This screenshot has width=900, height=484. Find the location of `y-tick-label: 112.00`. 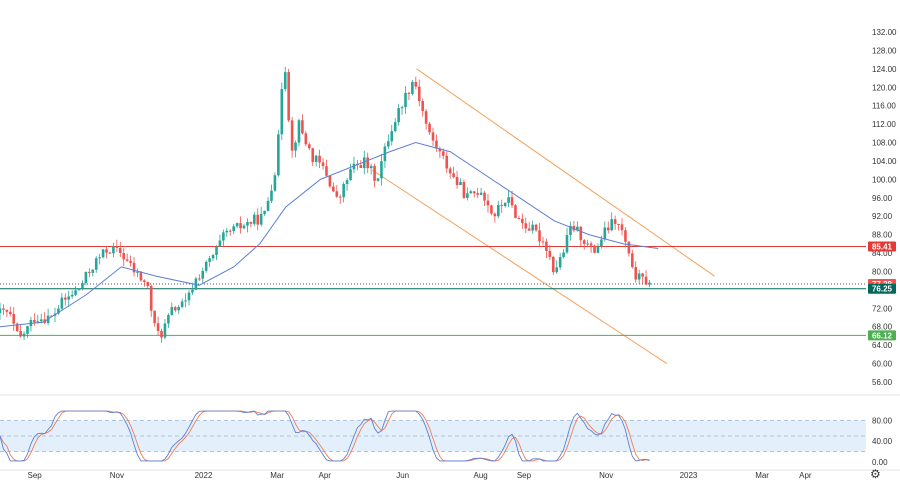

y-tick-label: 112.00 is located at coordinates (884, 124).